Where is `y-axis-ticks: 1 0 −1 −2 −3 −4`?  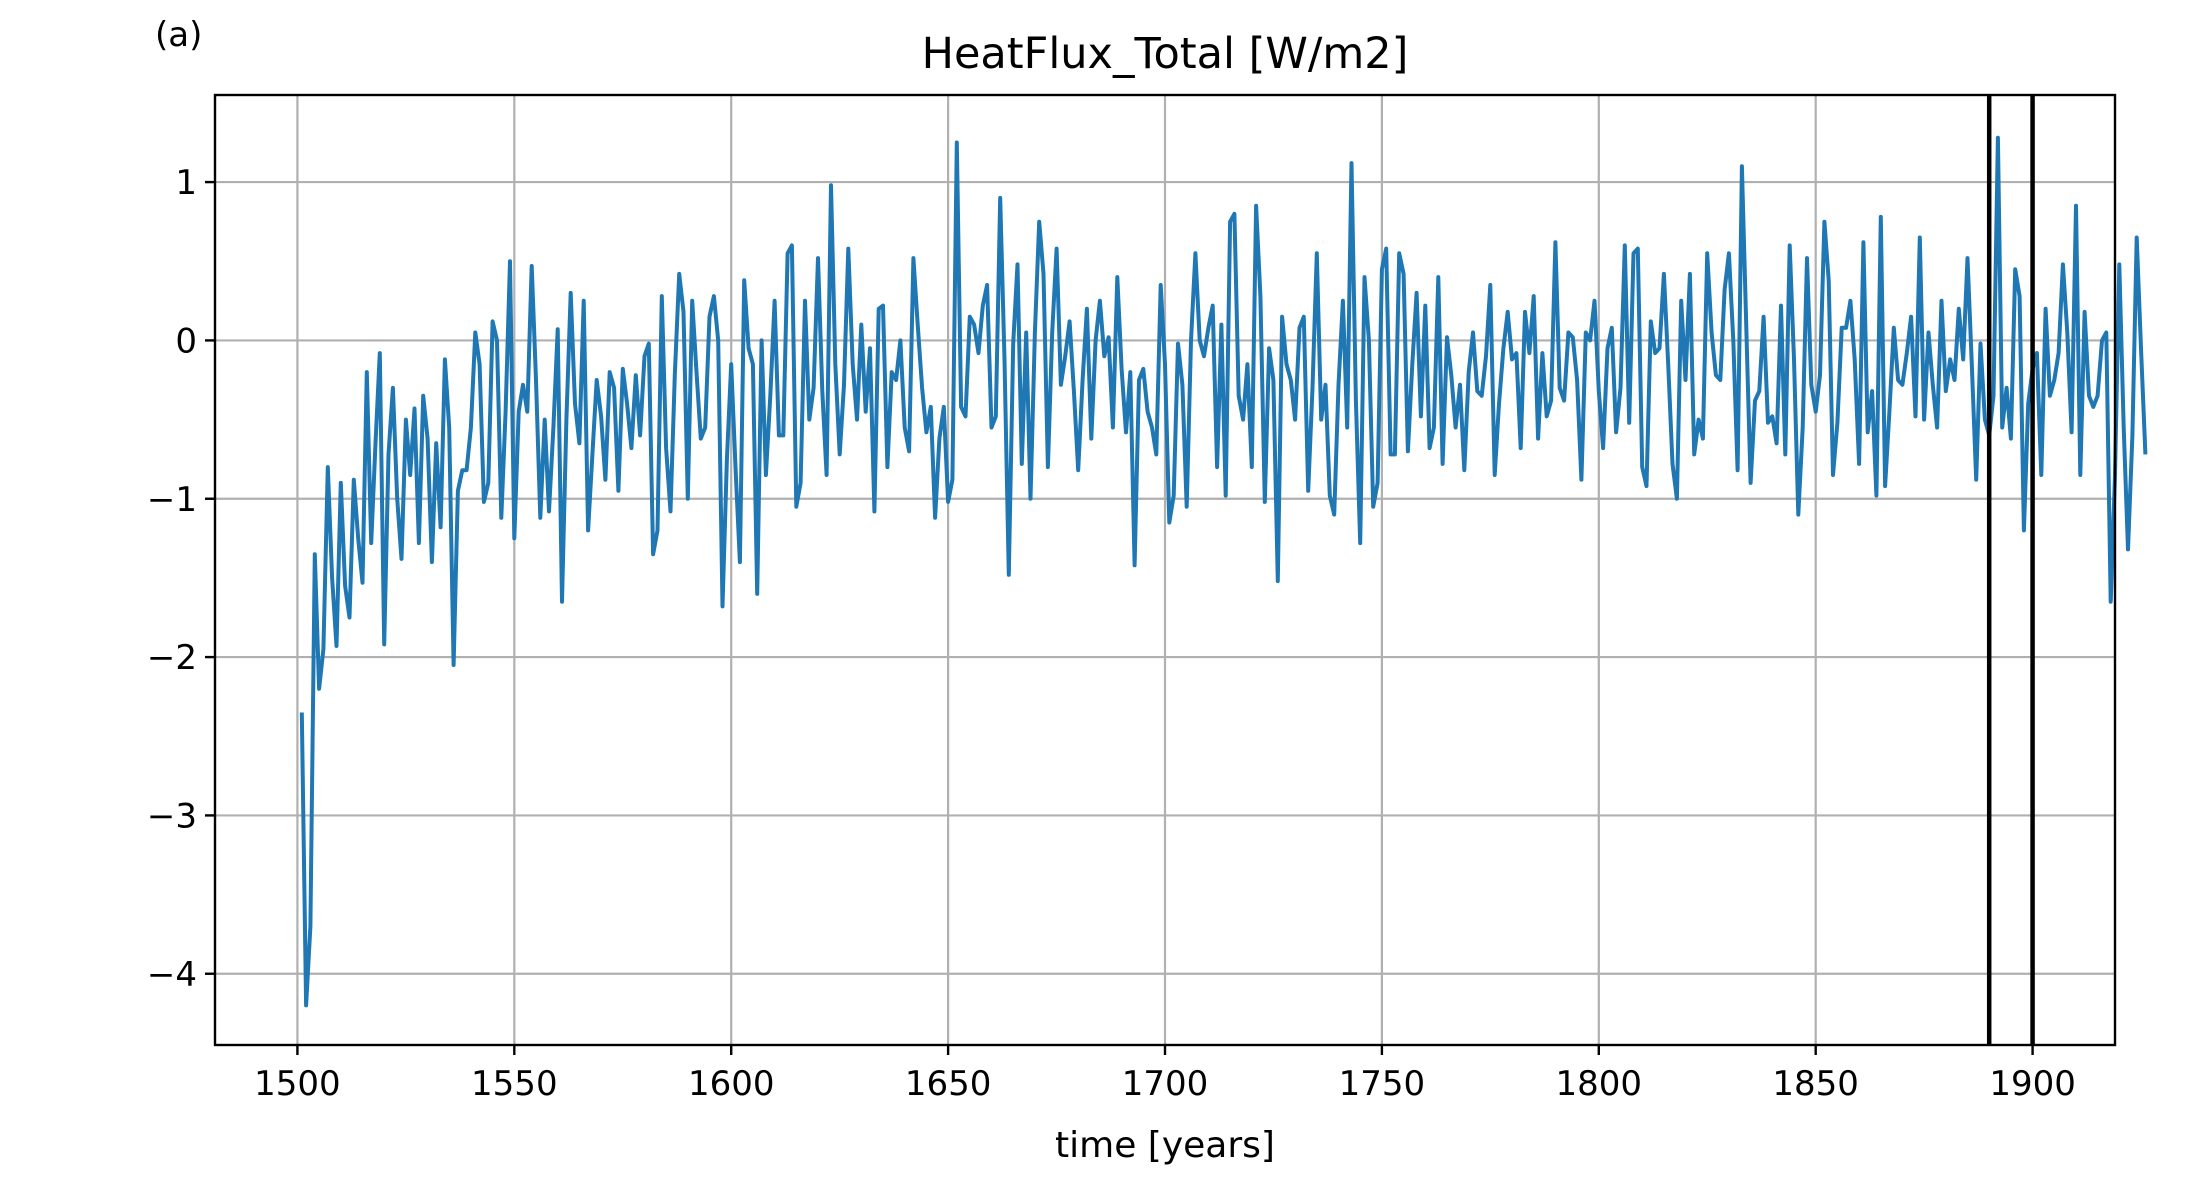
y-axis-ticks: 1 0 −1 −2 −3 −4 is located at coordinates (181, 579).